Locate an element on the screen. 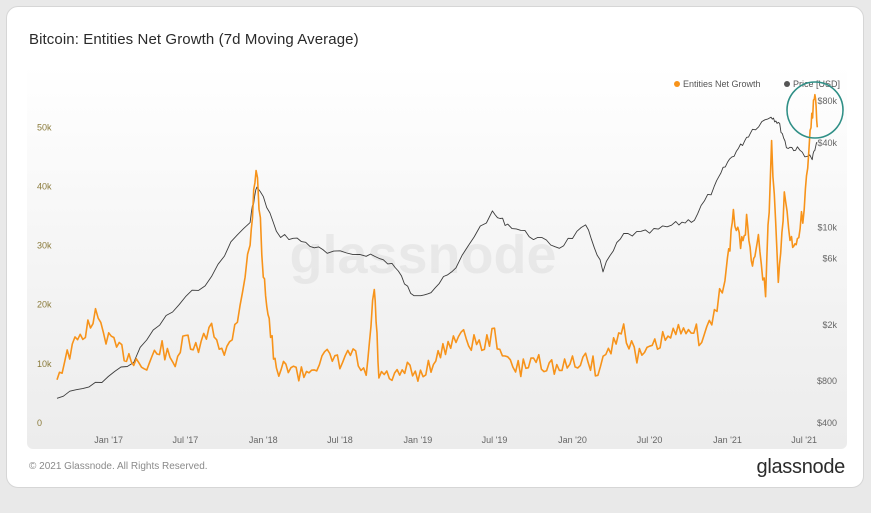  x-axis-tick: Jan '21 is located at coordinates (727, 440).